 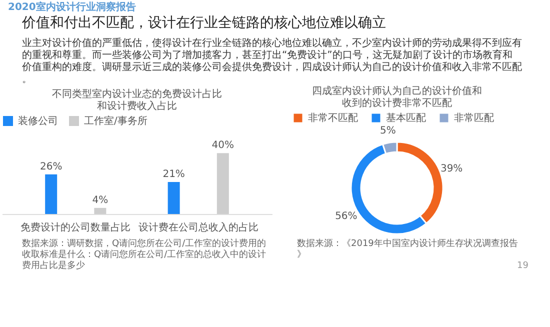 What do you see at coordinates (346, 216) in the screenshot?
I see `data-label: 56%` at bounding box center [346, 216].